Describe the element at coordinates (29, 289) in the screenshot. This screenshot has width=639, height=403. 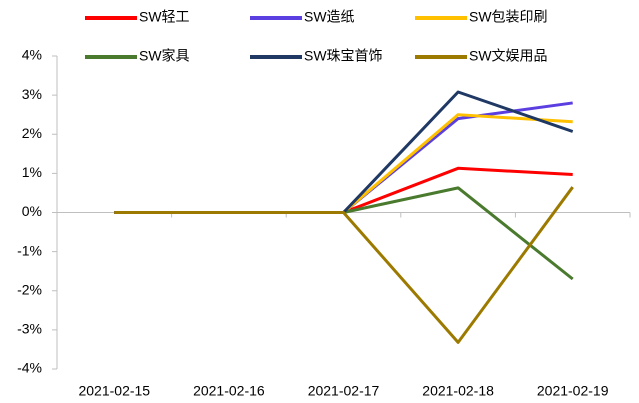
I see `y-tick-label: -2%` at that location.